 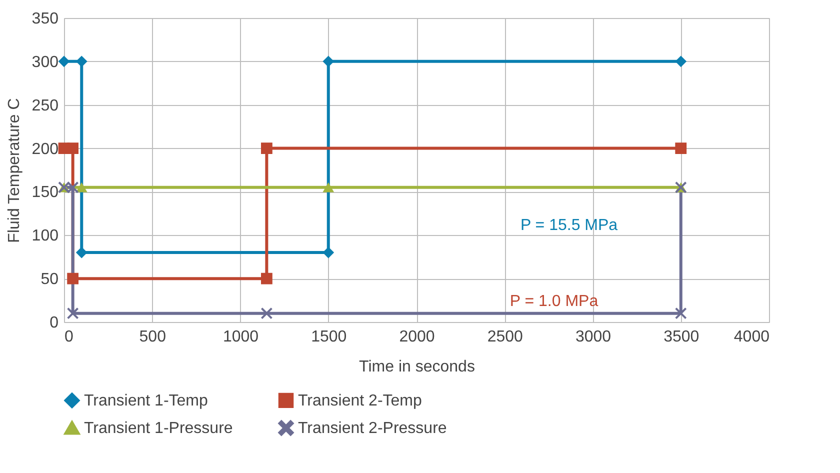 I want to click on annotation: P = 15.5 MPa, so click(x=569, y=225).